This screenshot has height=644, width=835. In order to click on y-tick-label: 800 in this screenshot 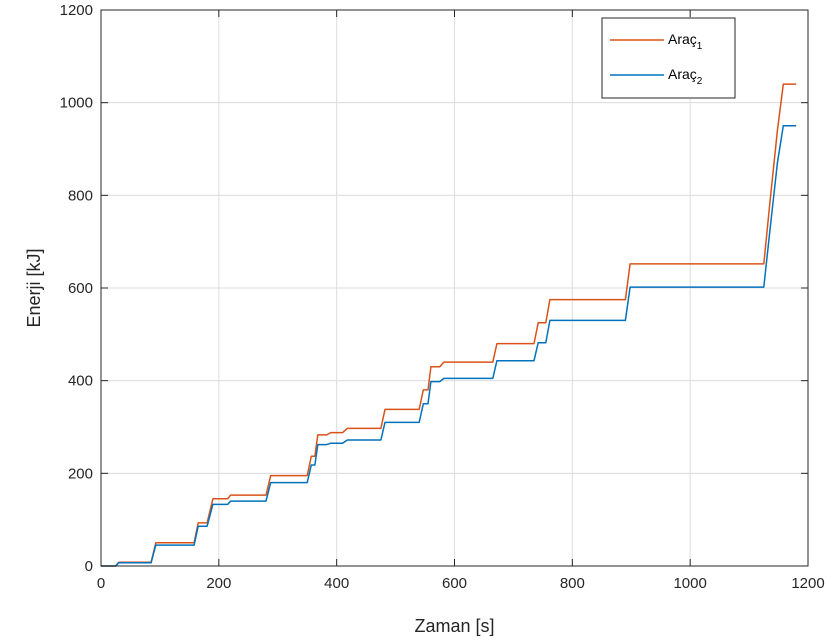, I will do `click(80, 195)`.